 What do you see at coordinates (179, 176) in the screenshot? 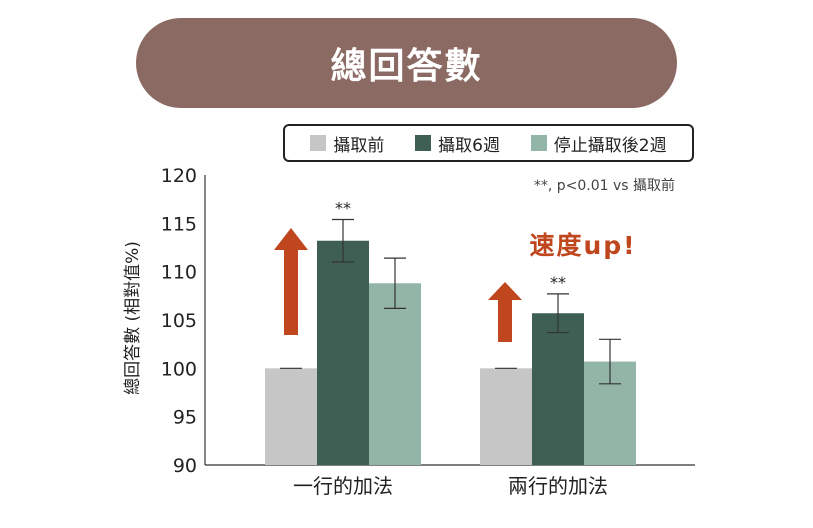
I see `y-tick-label: 120` at bounding box center [179, 176].